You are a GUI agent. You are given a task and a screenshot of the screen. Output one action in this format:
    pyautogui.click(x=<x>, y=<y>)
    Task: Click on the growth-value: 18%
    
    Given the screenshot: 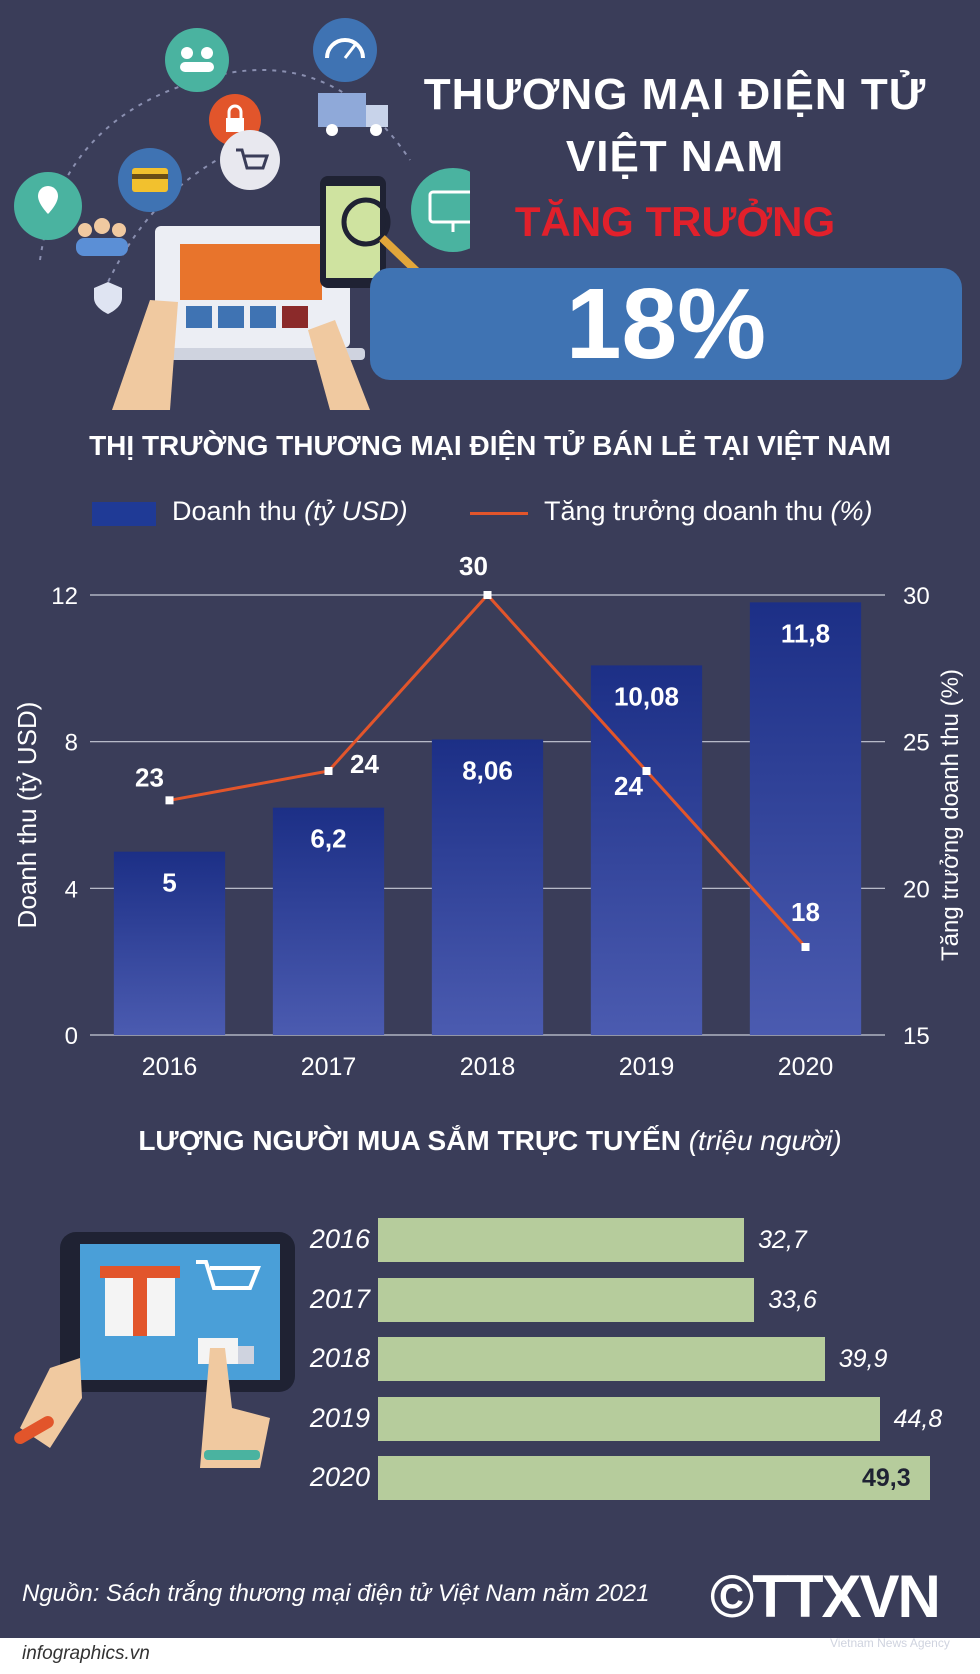 What is the action you would take?
    pyautogui.click(x=666, y=324)
    